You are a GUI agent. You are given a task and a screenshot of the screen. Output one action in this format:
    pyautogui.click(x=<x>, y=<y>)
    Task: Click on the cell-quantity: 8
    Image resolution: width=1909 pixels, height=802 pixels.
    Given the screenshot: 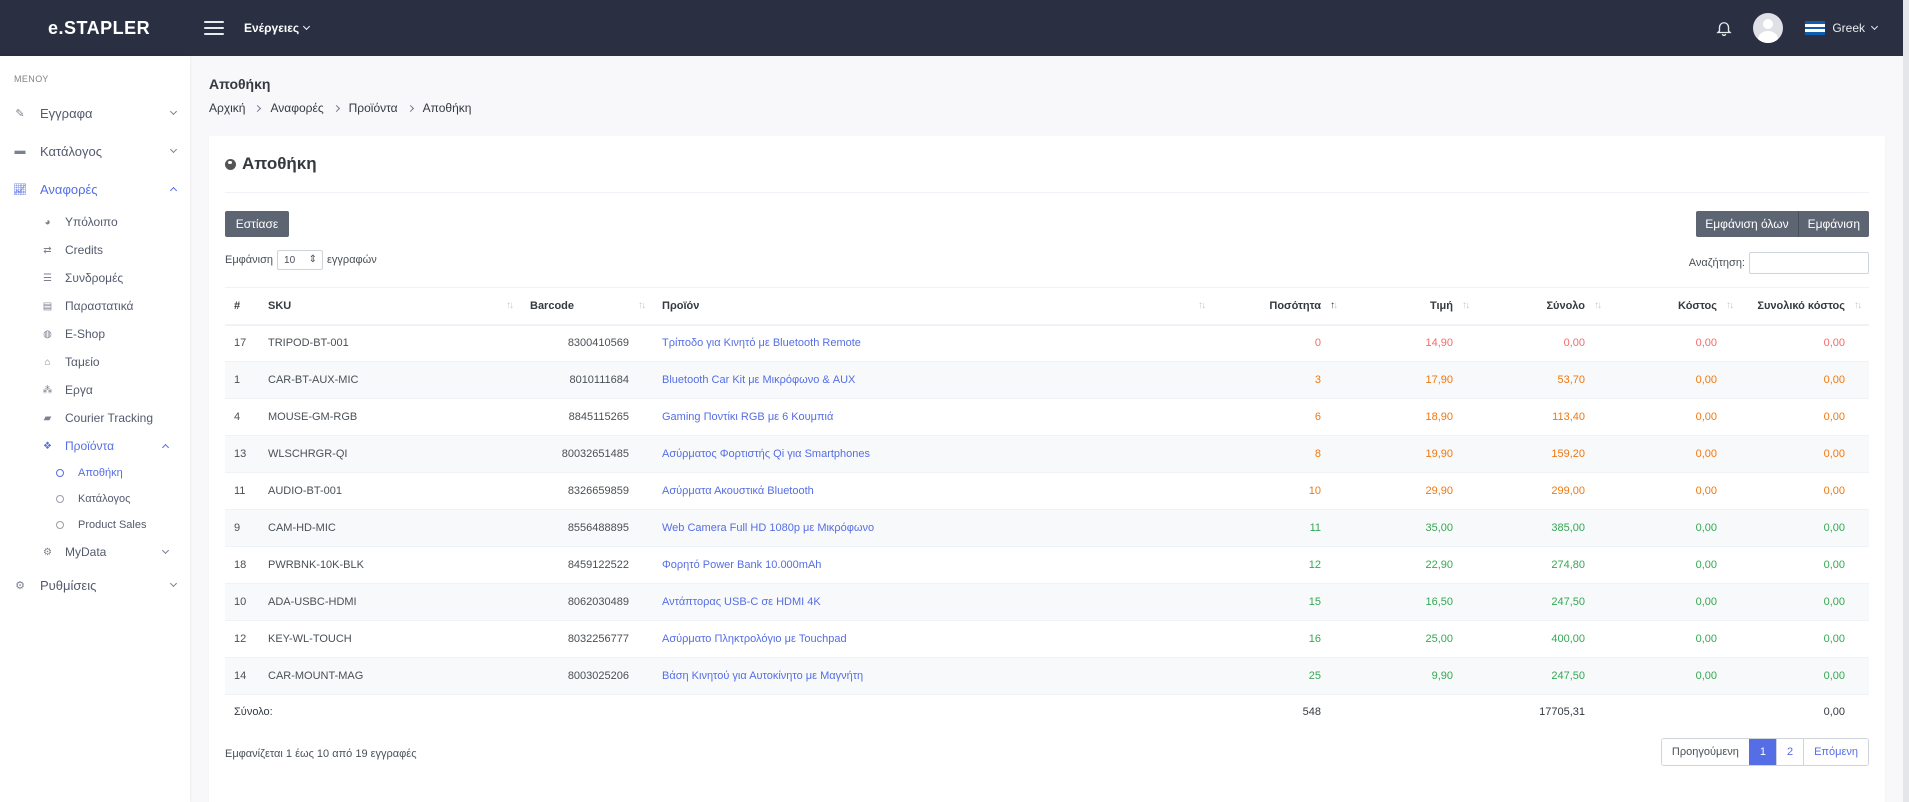 What is the action you would take?
    pyautogui.click(x=1279, y=454)
    